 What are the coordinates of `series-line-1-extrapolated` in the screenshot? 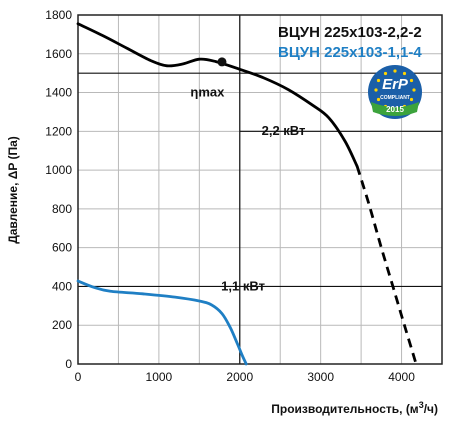 It's located at (386, 265).